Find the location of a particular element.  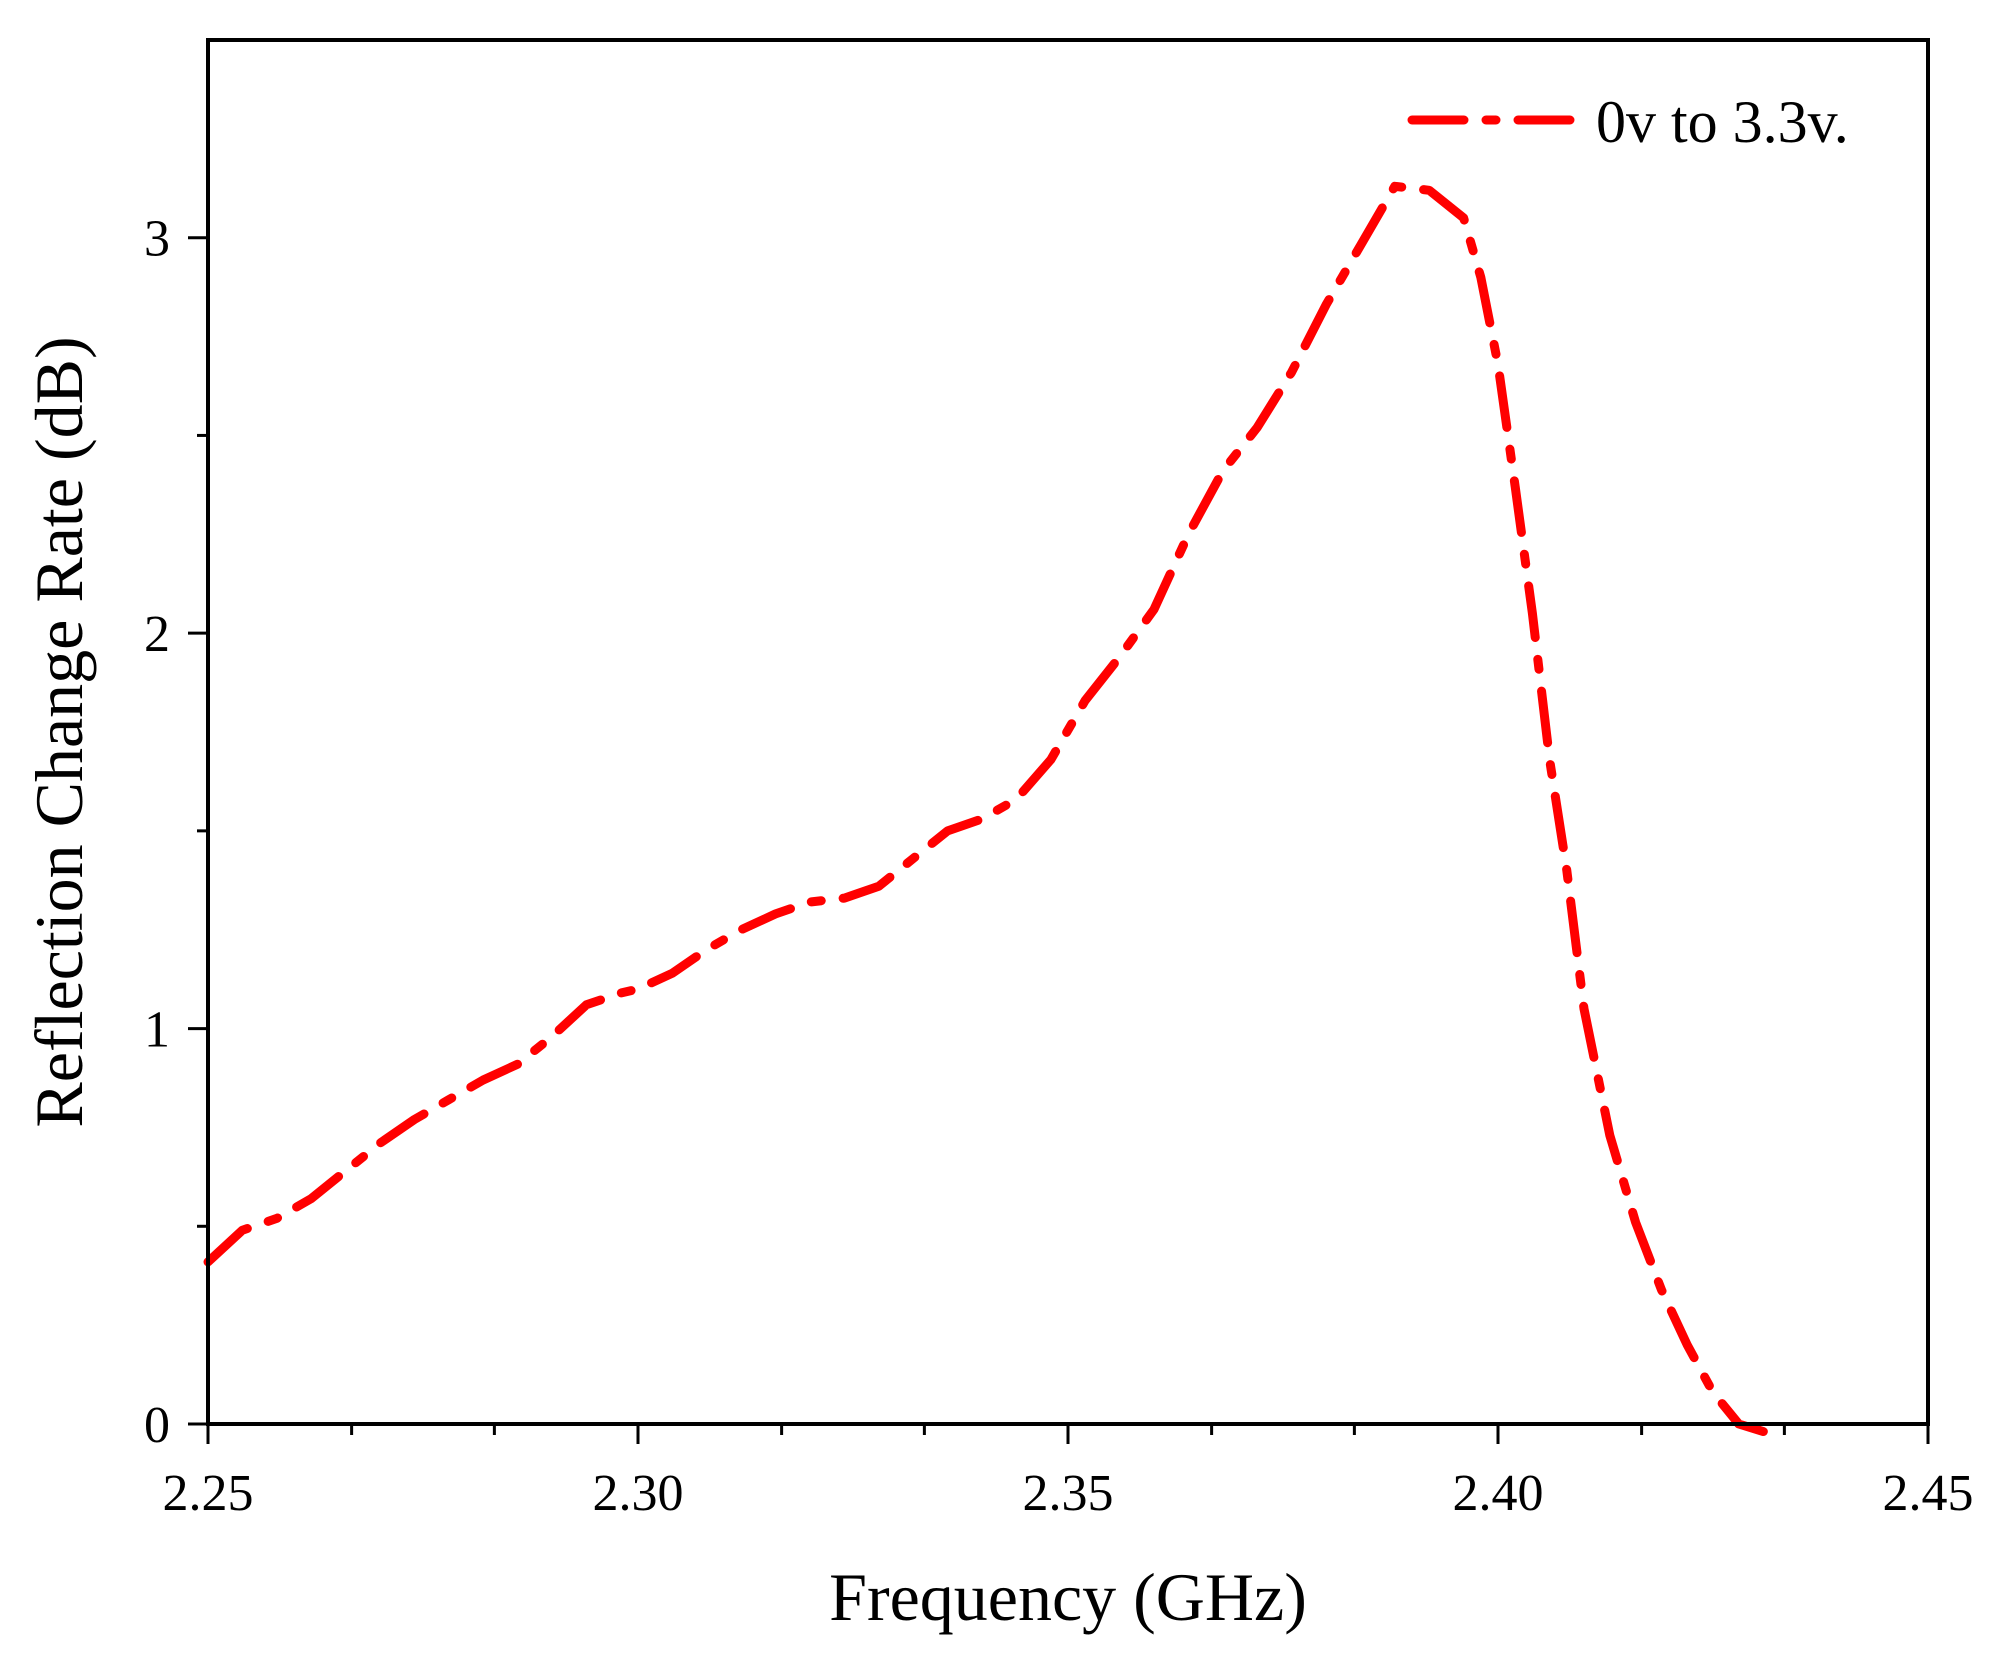

y-tick-label: 2 is located at coordinates (157, 634).